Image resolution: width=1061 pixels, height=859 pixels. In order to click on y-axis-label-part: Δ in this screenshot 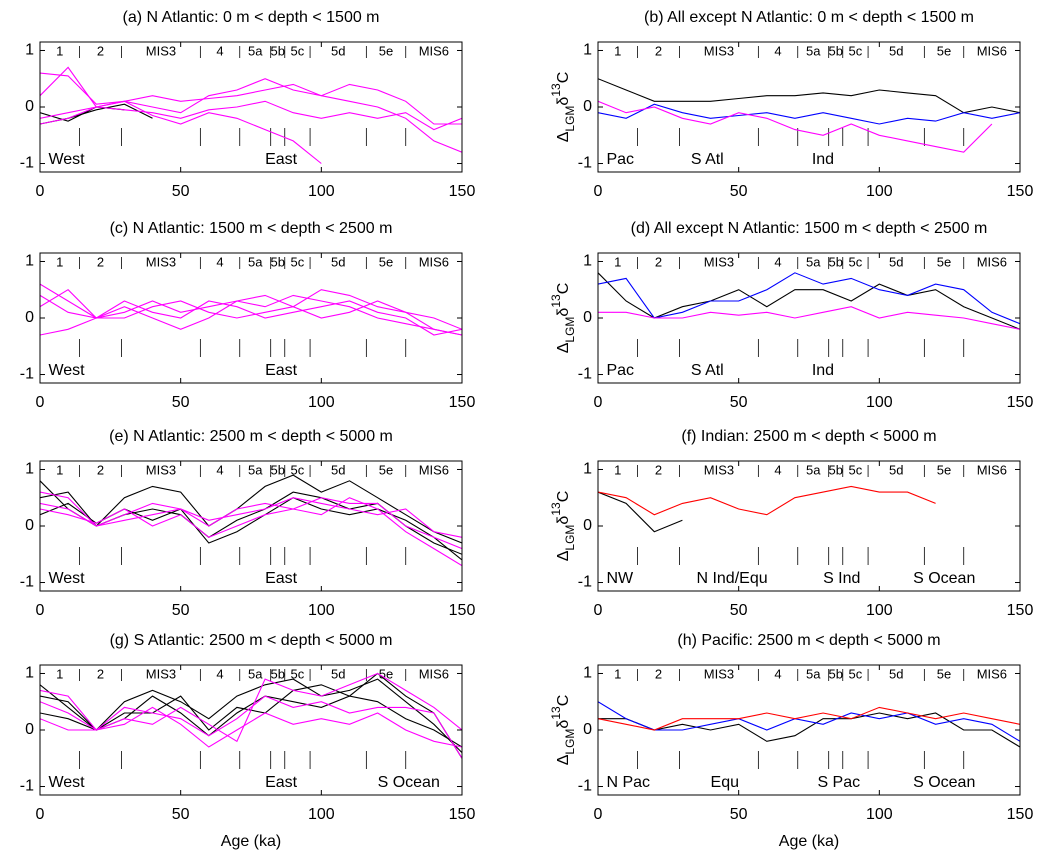, I will do `click(563, 555)`.